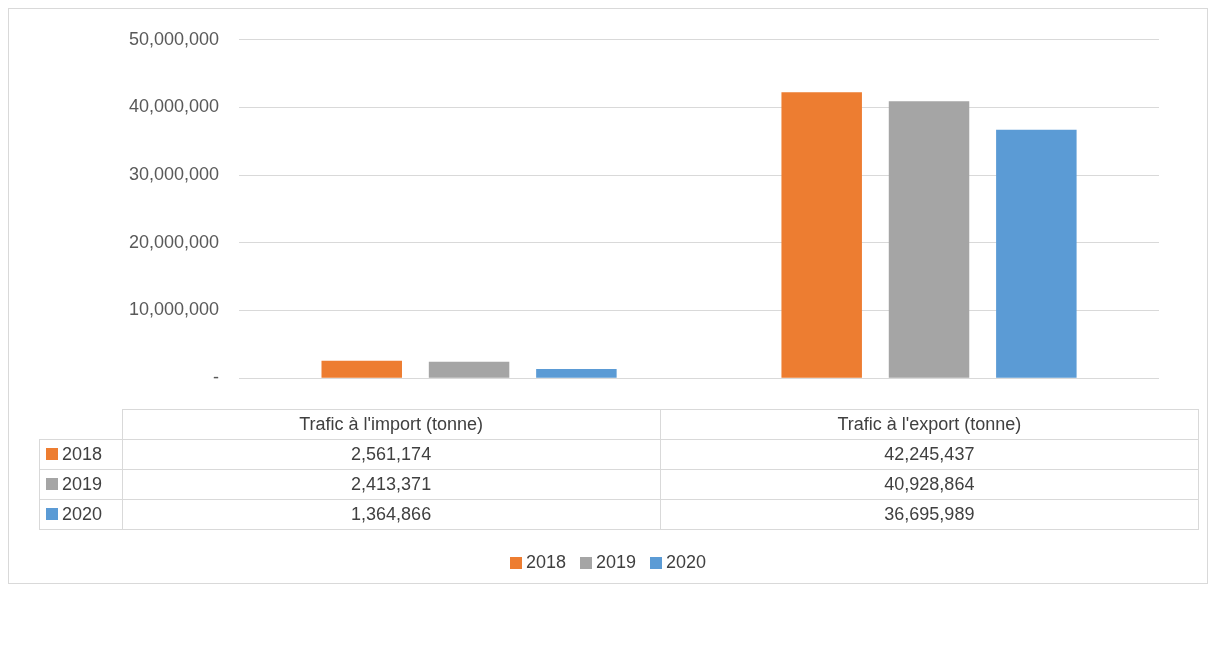 The height and width of the screenshot is (648, 1224). Describe the element at coordinates (929, 484) in the screenshot. I see `data-label: 40,928,864` at that location.